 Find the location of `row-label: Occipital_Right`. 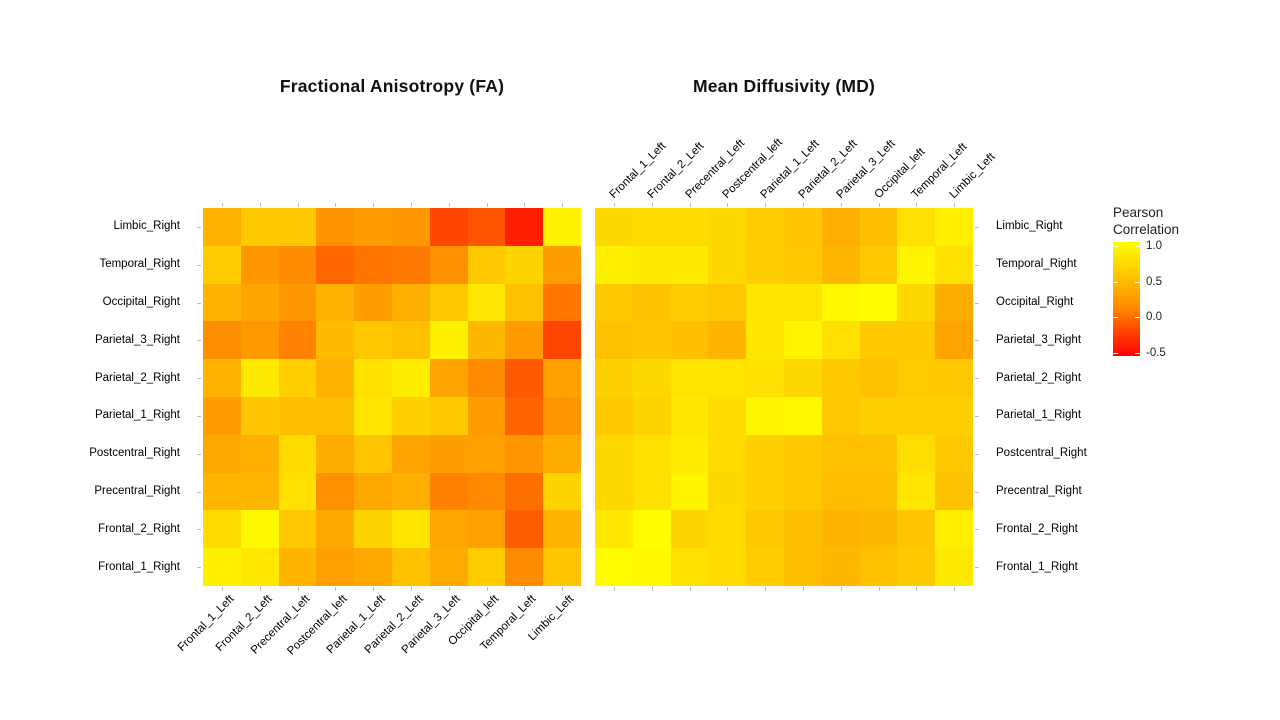

row-label: Occipital_Right is located at coordinates (141, 302).